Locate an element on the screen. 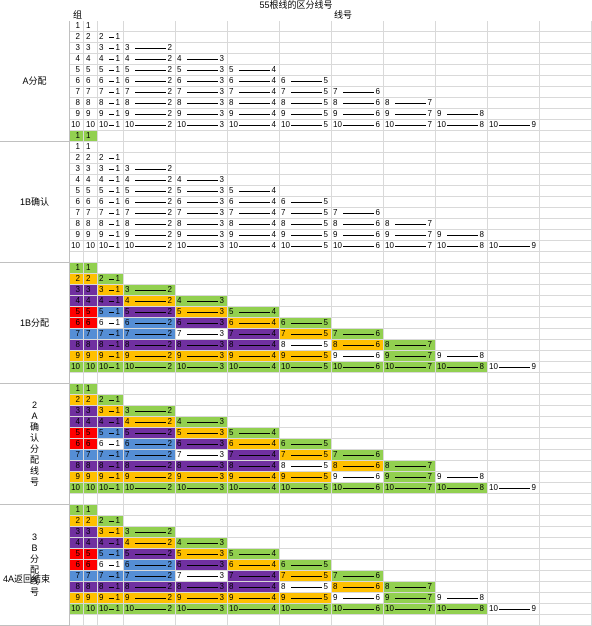 The width and height of the screenshot is (592, 626). wire-from: 7 is located at coordinates (231, 575).